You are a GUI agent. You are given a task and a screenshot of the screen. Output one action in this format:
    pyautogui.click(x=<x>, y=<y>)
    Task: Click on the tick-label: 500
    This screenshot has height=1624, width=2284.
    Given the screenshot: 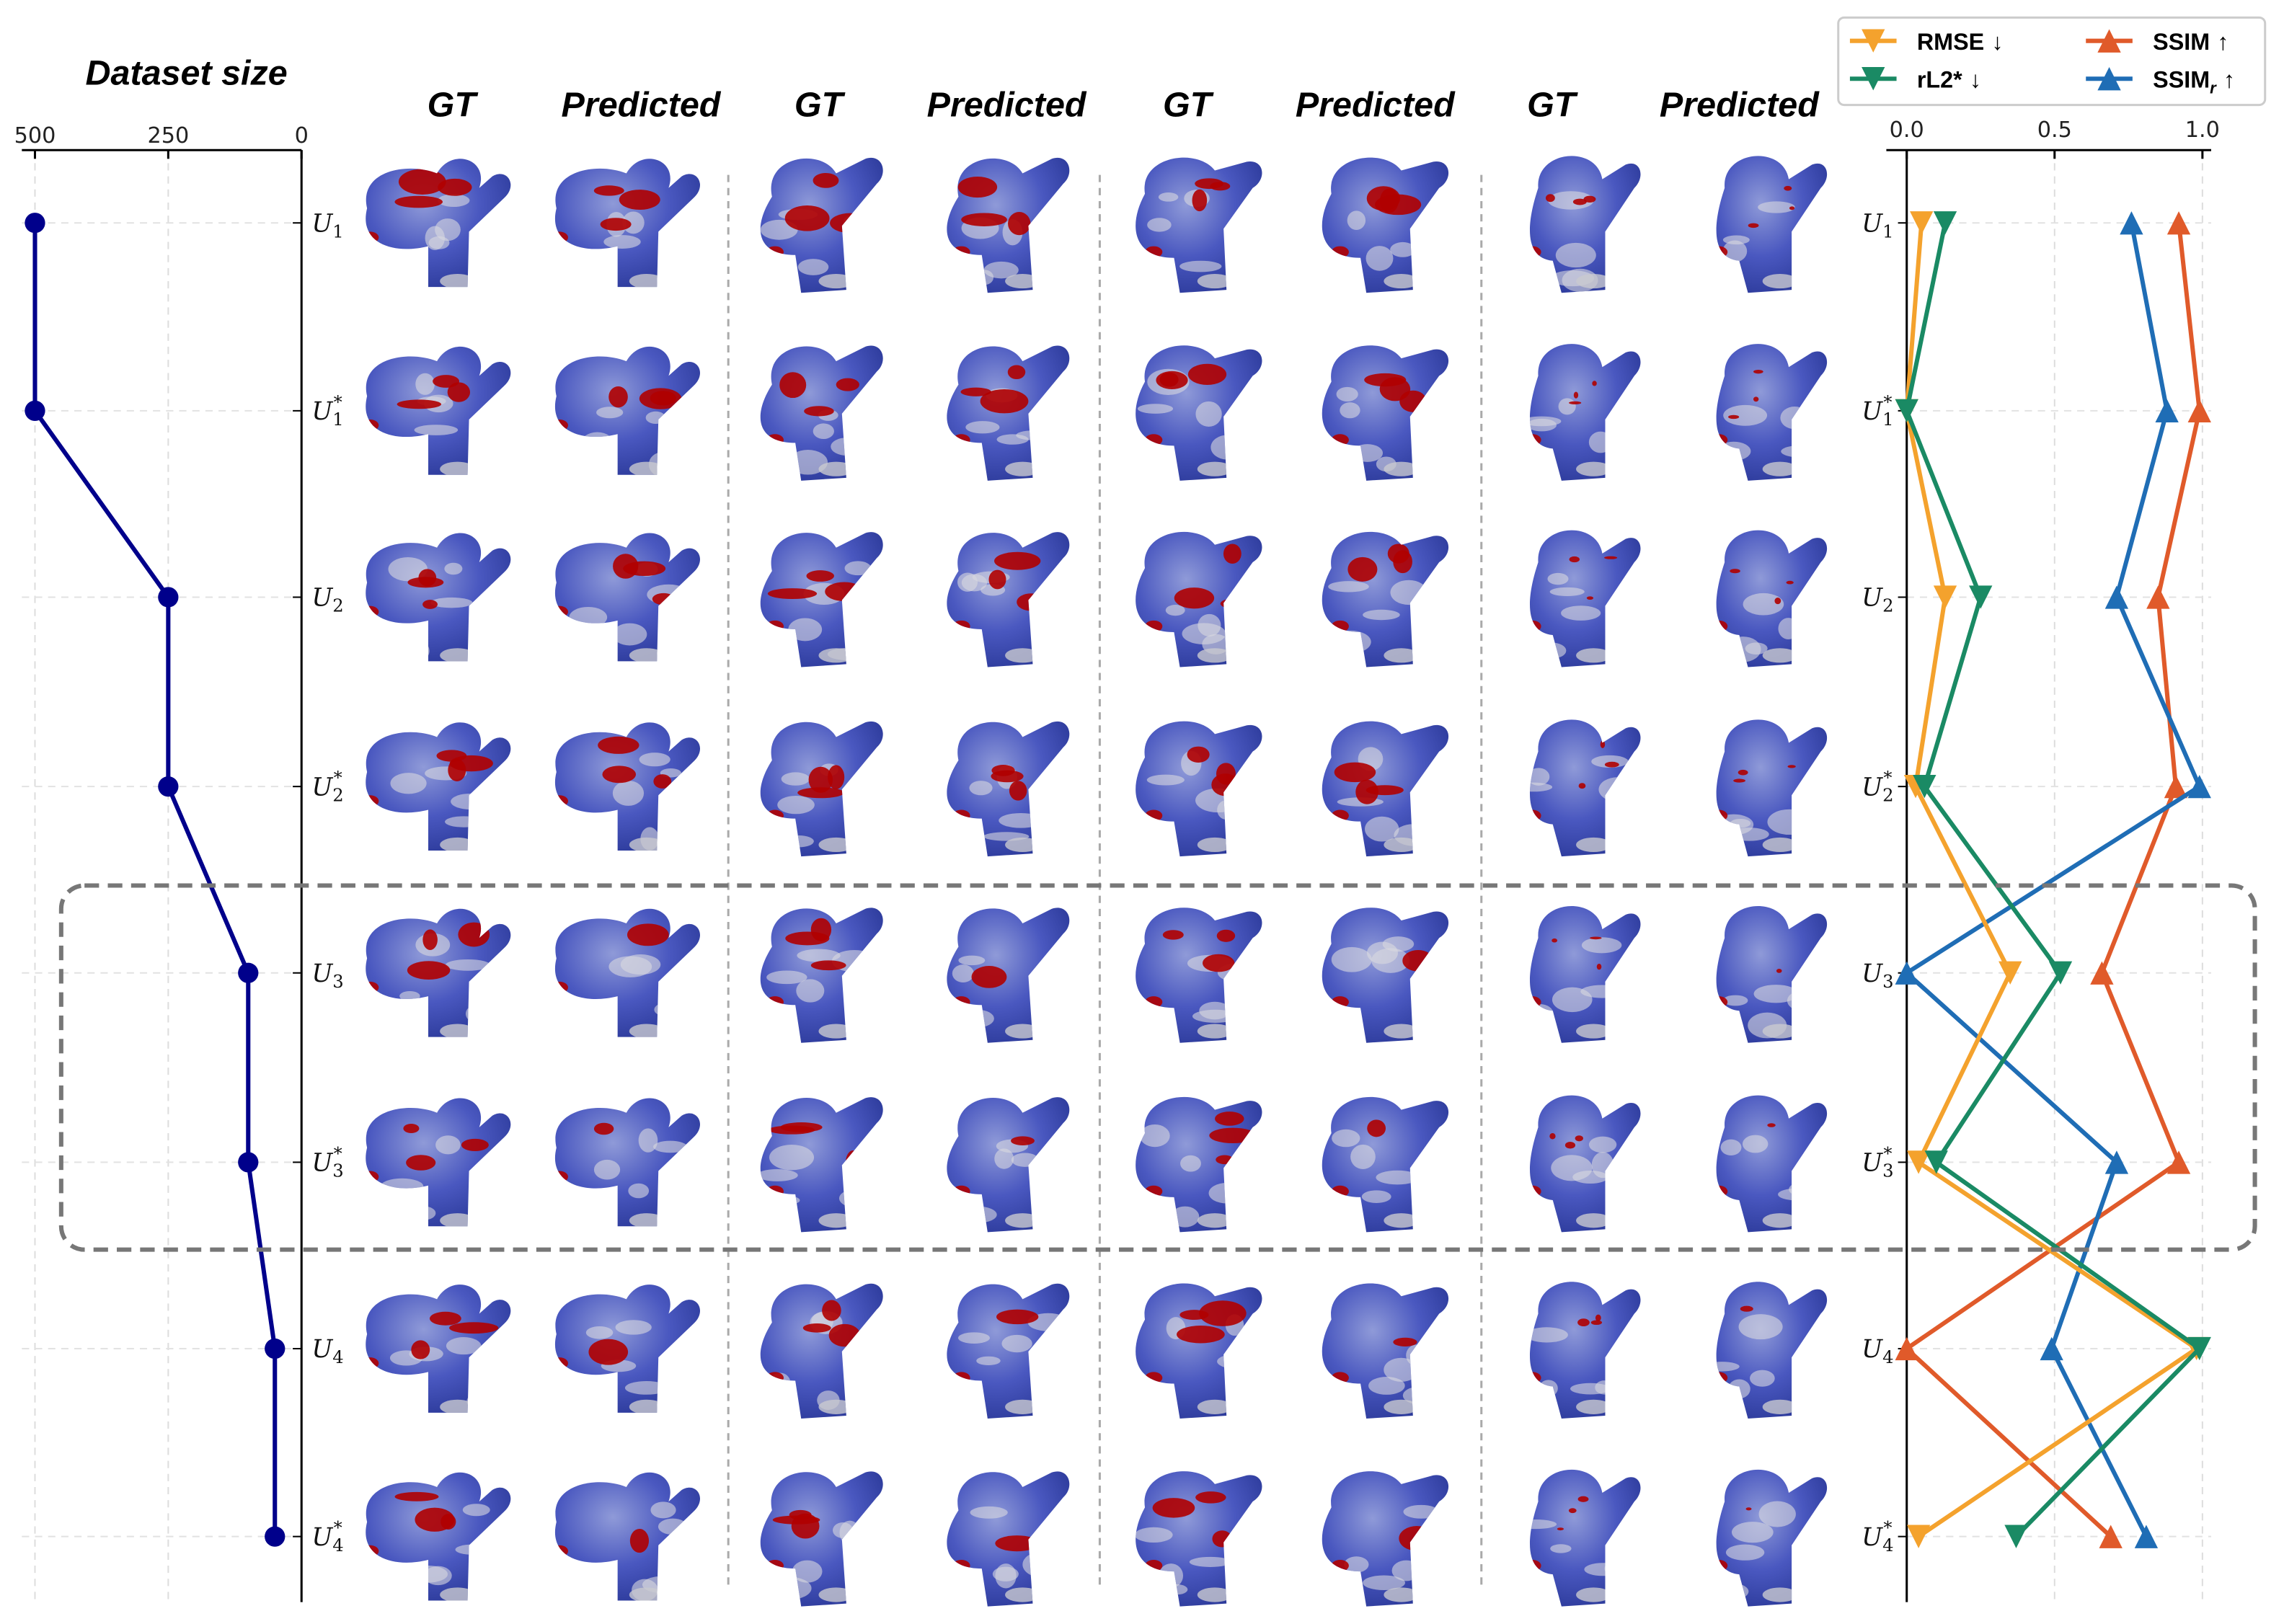 What is the action you would take?
    pyautogui.click(x=35, y=135)
    